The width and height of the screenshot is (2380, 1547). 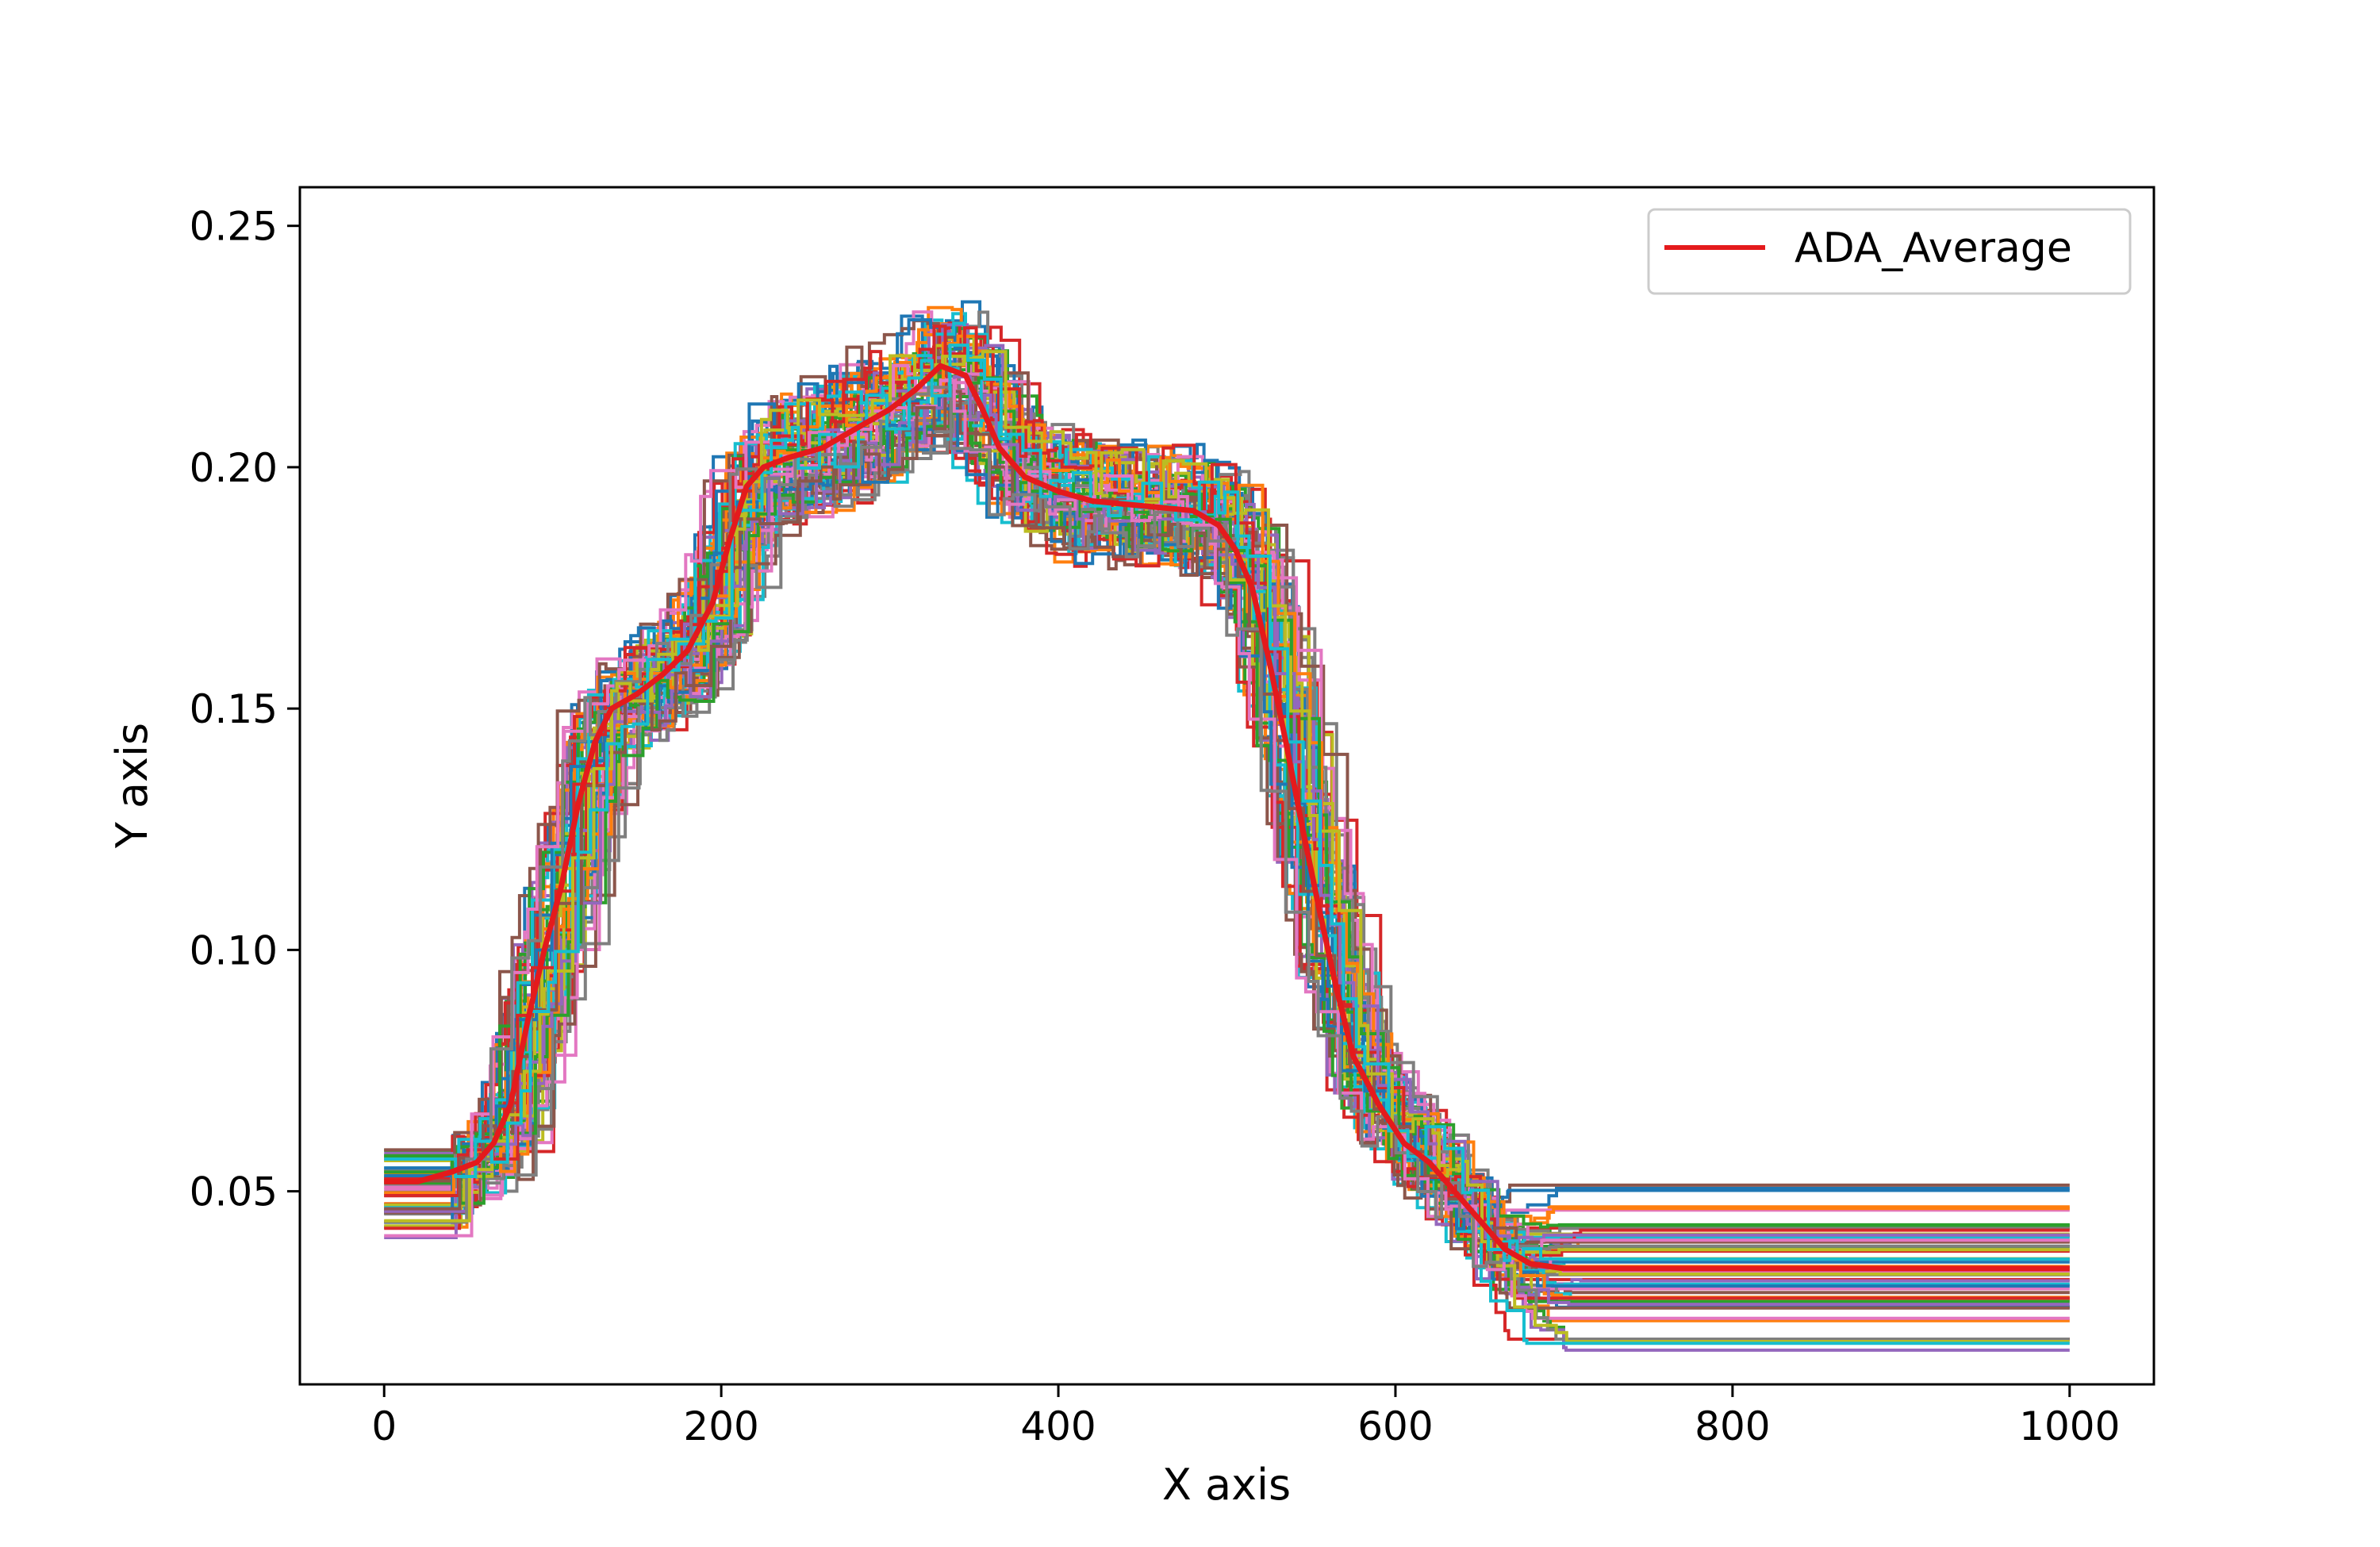 I want to click on x-tick-label: 800, so click(x=1733, y=1426).